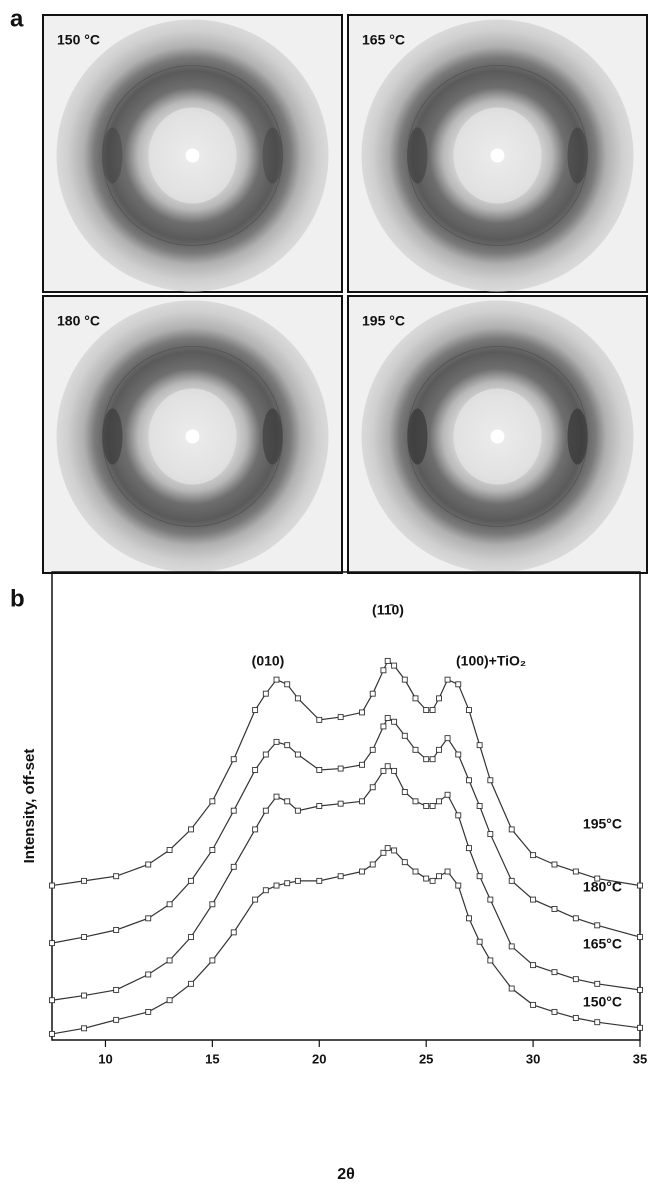 The width and height of the screenshot is (654, 1186). I want to click on peak-annotation: (100)+TiO₂, so click(491, 661).